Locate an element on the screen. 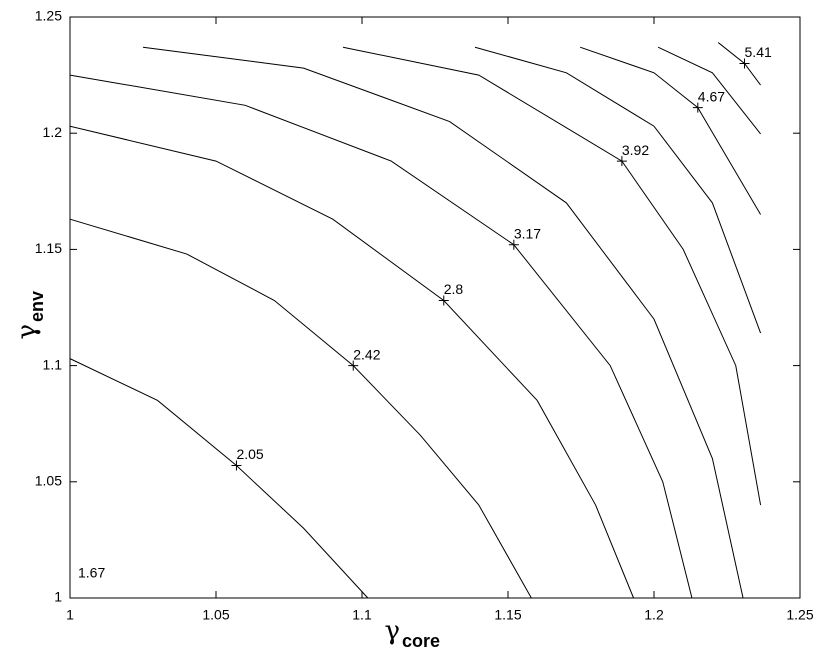 This screenshot has height=653, width=830. contour-label: 5.41 is located at coordinates (758, 52).